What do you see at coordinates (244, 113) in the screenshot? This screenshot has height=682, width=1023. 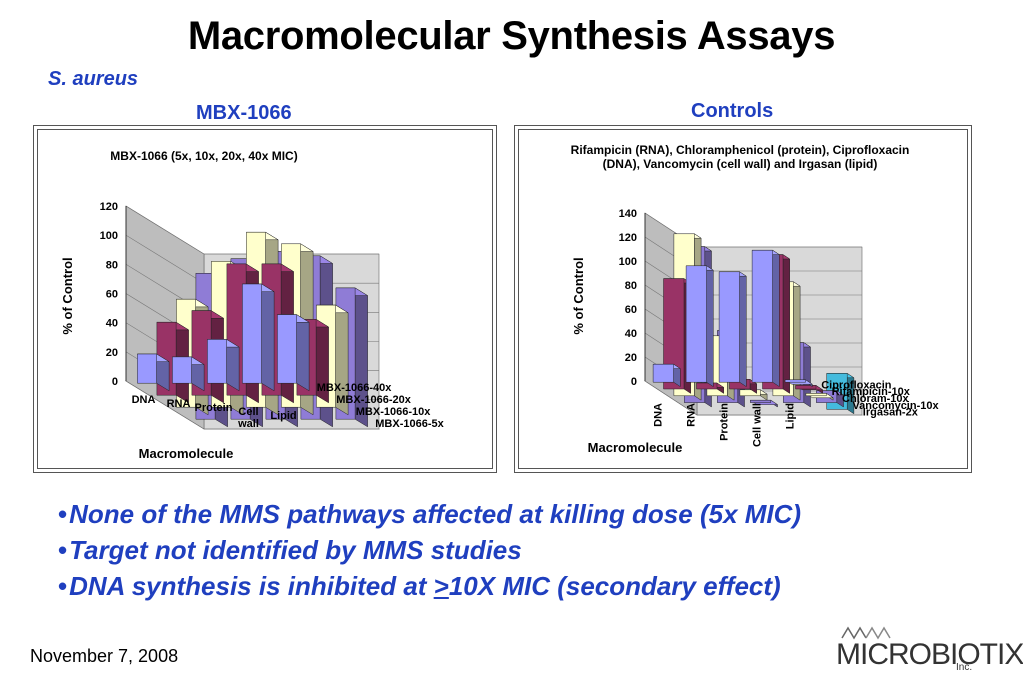 I see `left-panel-heading: MBX-1066` at bounding box center [244, 113].